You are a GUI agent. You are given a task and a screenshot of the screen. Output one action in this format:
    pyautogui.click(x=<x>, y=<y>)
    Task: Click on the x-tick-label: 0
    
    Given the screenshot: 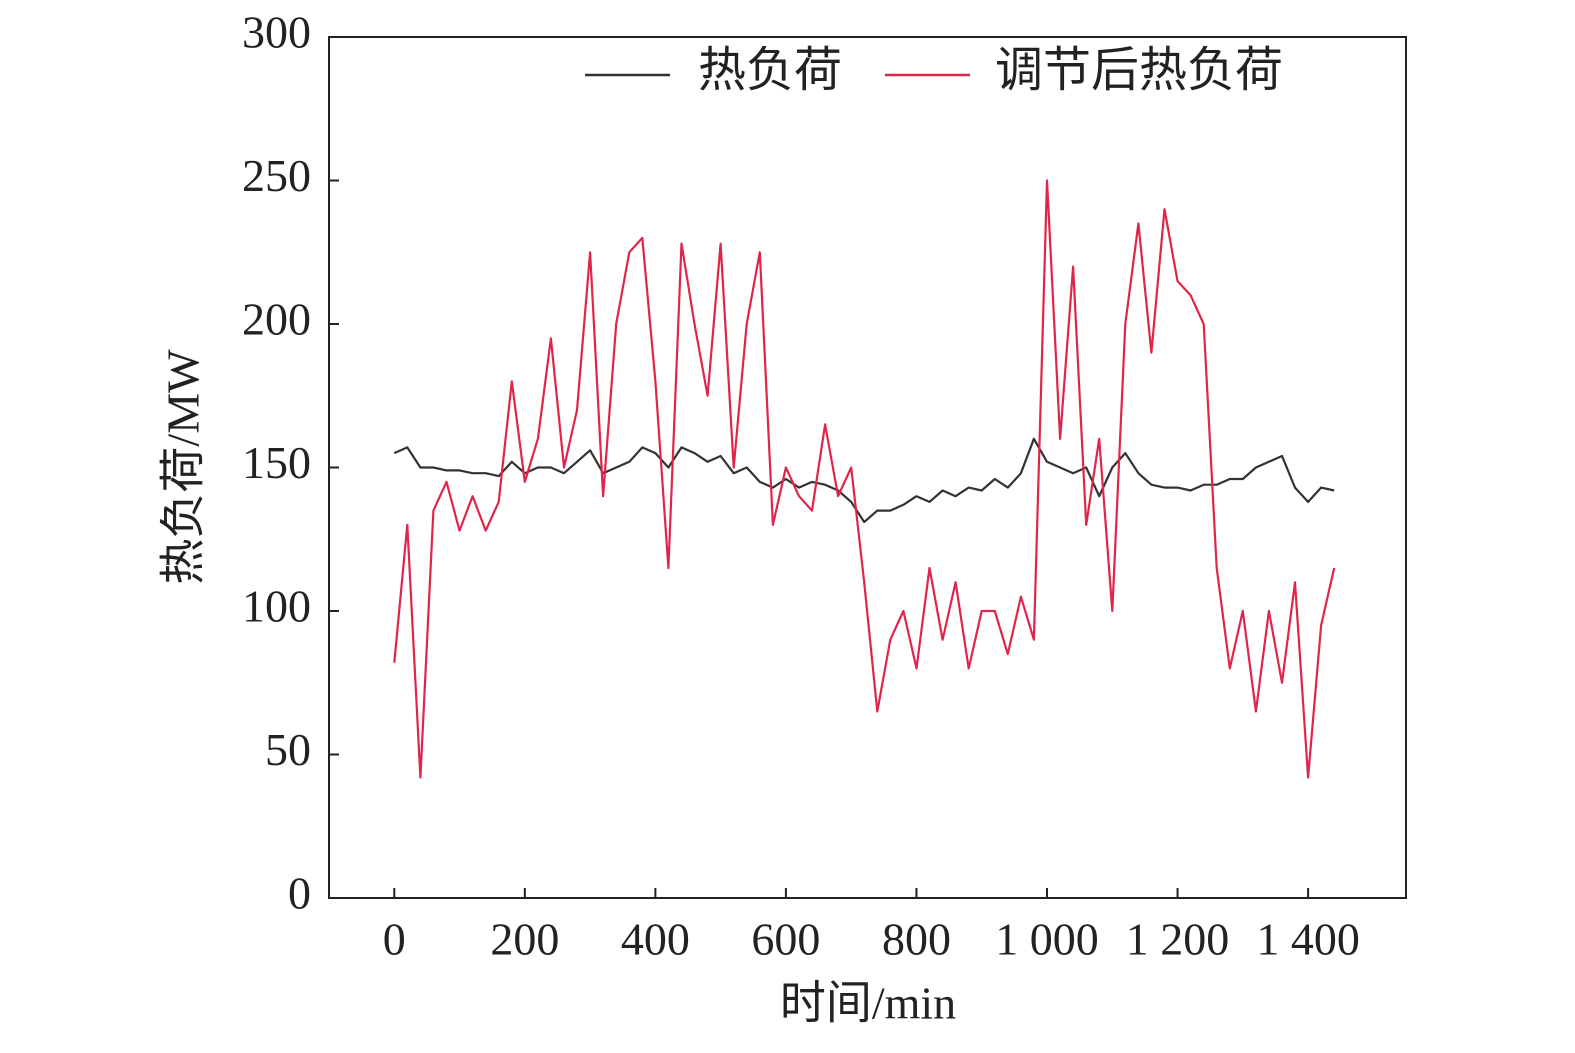 What is the action you would take?
    pyautogui.click(x=394, y=939)
    